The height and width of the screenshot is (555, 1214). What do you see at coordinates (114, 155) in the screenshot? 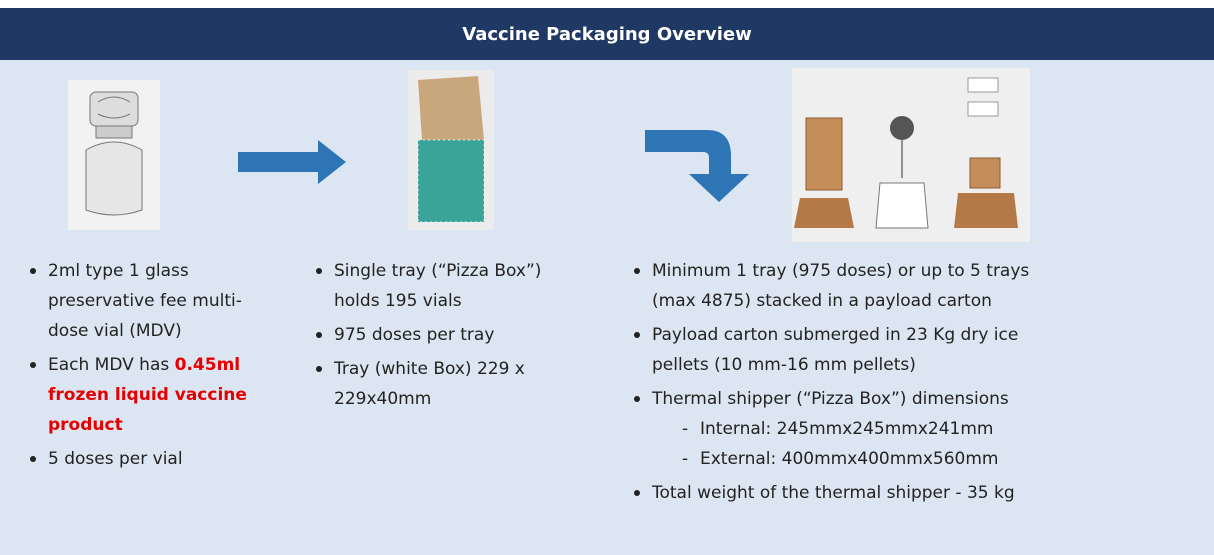
I see `vial-image` at bounding box center [114, 155].